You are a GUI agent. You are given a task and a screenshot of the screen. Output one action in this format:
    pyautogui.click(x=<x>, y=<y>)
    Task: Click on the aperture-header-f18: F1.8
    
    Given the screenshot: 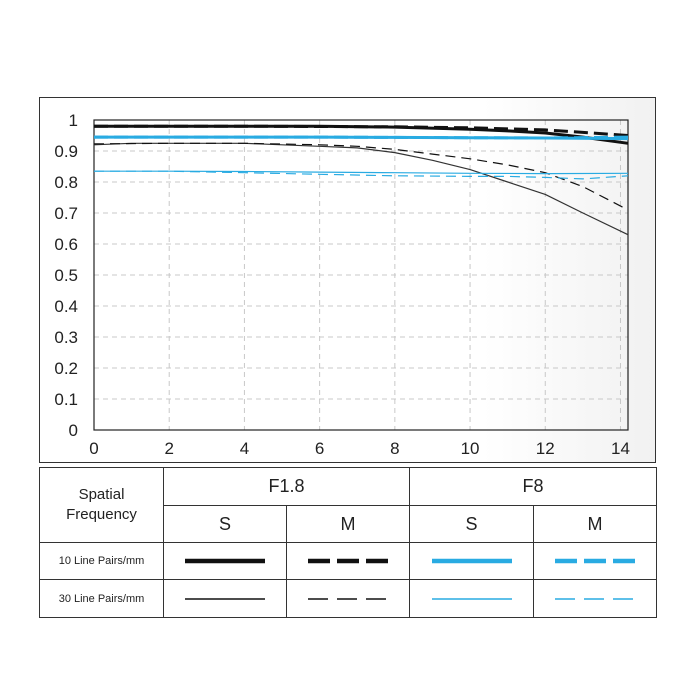 What is the action you would take?
    pyautogui.click(x=286, y=486)
    